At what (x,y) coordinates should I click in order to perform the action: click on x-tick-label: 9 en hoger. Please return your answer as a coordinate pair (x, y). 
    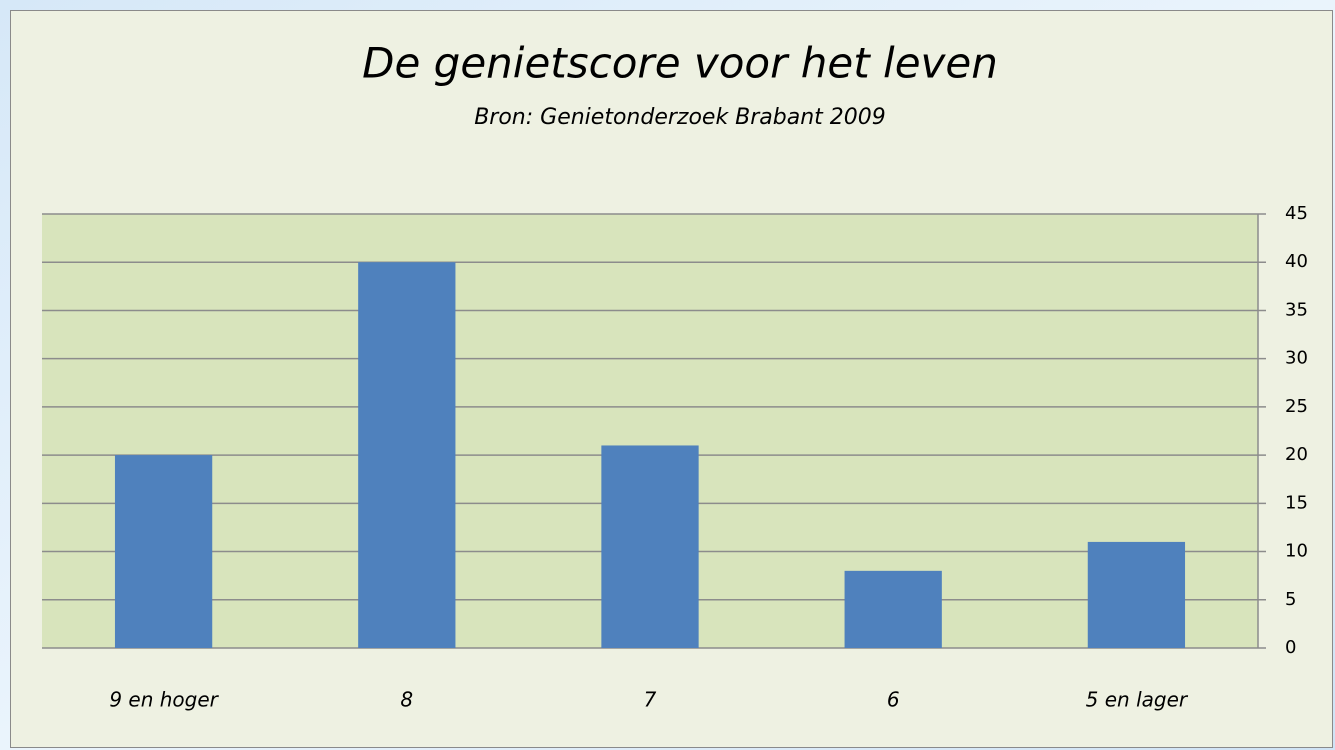
    Looking at the image, I should click on (164, 700).